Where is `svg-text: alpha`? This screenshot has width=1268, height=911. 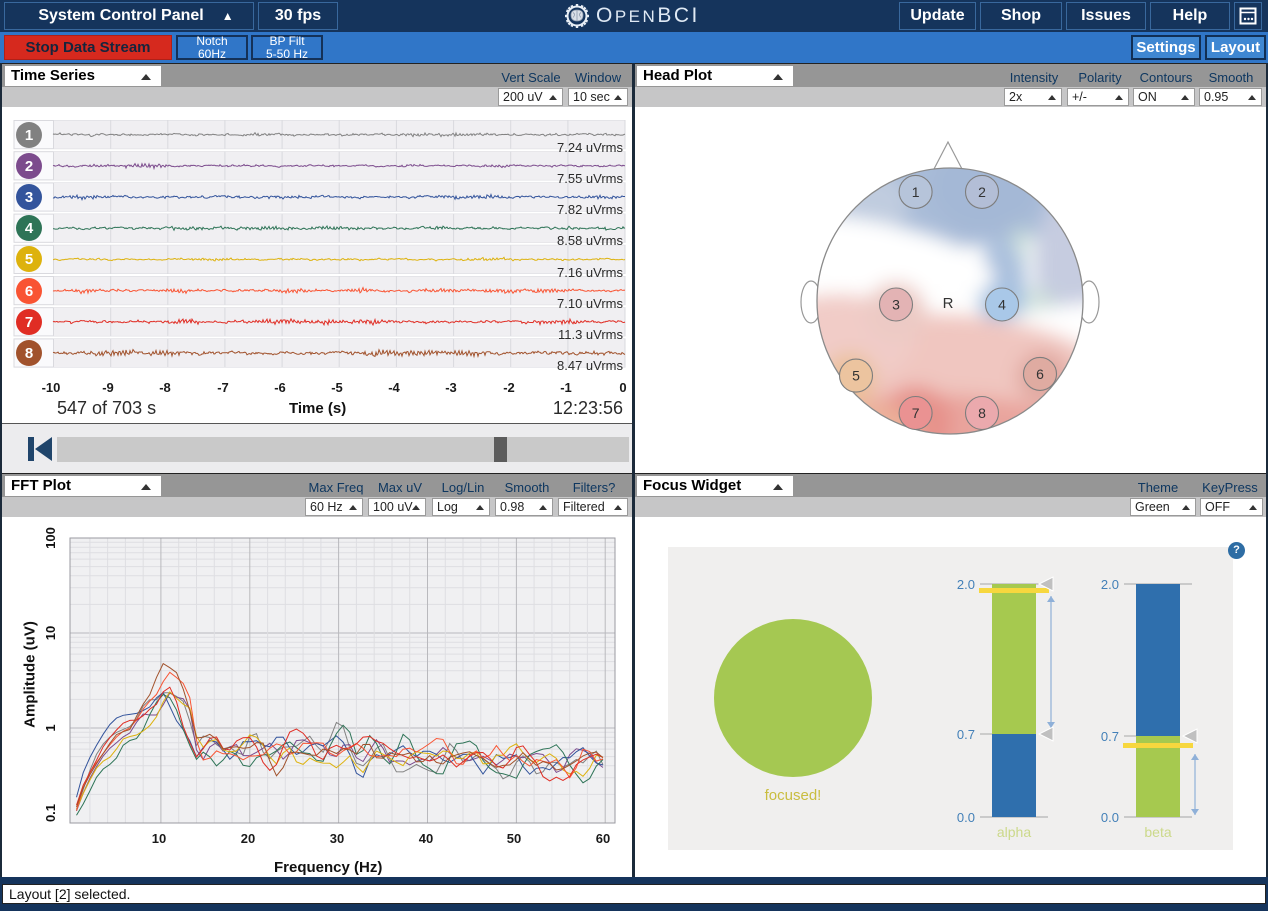 svg-text: alpha is located at coordinates (1014, 832).